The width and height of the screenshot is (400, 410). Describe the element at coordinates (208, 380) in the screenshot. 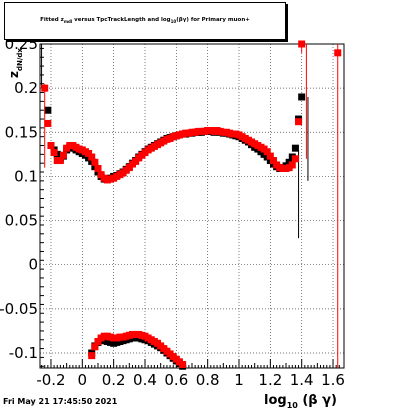

I see `x-tick-label: 0.8` at that location.